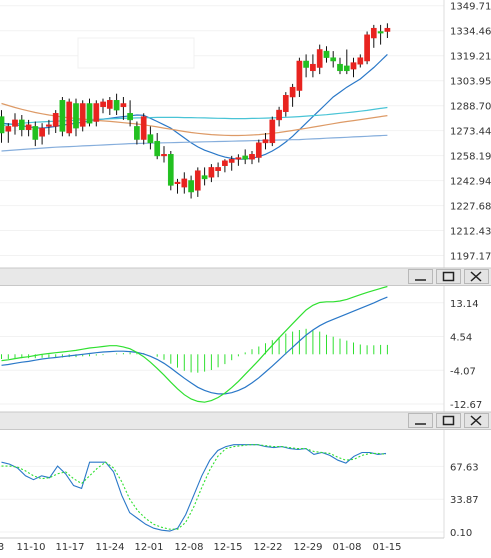  I want to click on panel-toolbar-top, so click(448, 276).